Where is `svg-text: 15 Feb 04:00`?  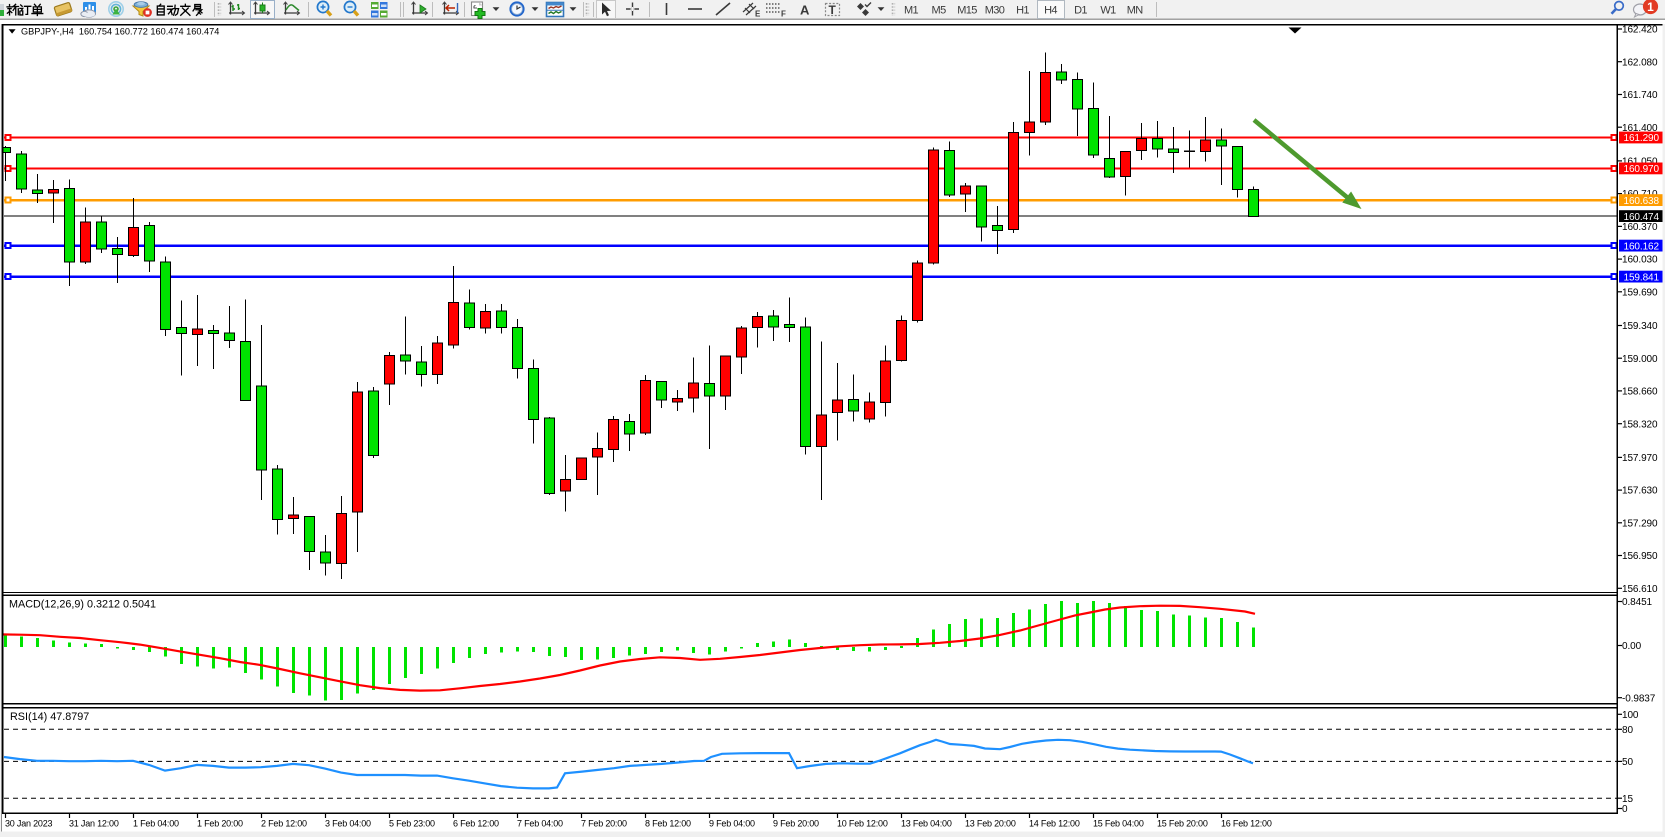 svg-text: 15 Feb 04:00 is located at coordinates (1118, 824).